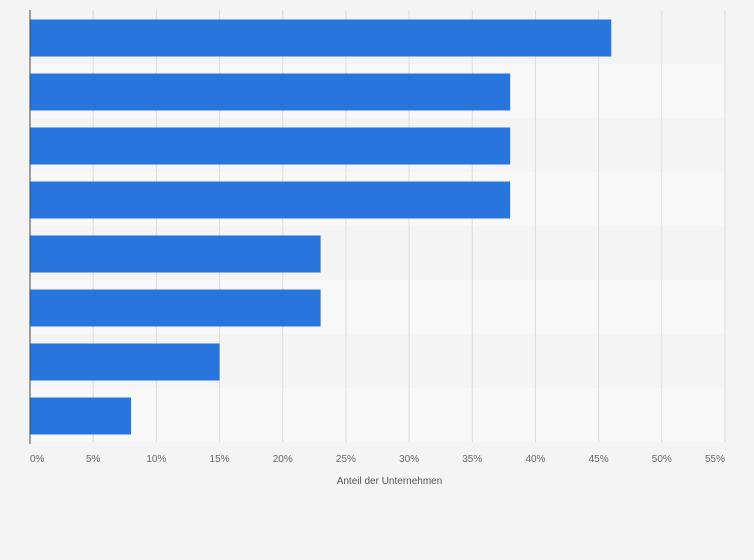 This screenshot has width=754, height=560. Describe the element at coordinates (220, 459) in the screenshot. I see `x-tick-label: 15%` at that location.